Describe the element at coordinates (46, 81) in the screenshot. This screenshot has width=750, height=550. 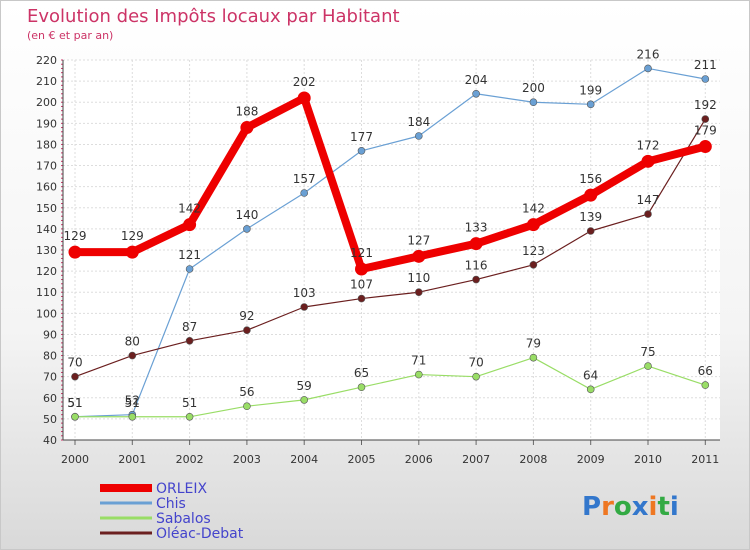
I see `y-tick-label: 210` at that location.